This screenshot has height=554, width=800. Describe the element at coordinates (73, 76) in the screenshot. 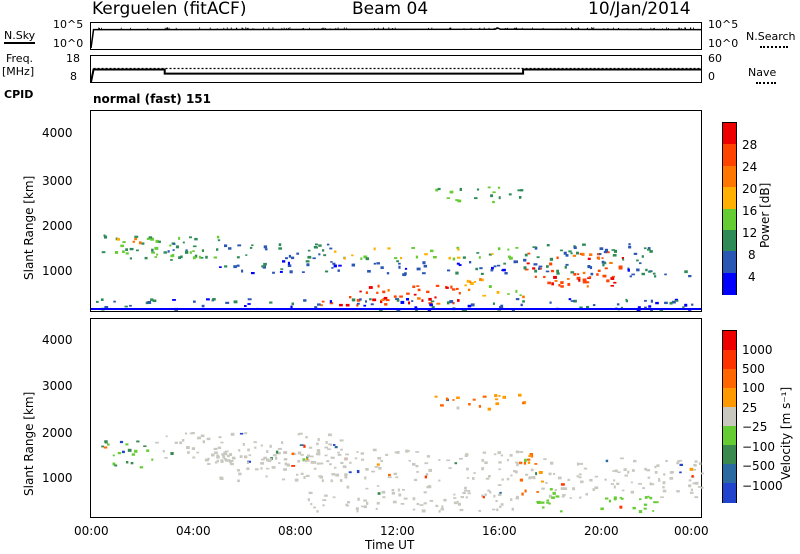

I see `freq-tick-bottom: 8` at that location.